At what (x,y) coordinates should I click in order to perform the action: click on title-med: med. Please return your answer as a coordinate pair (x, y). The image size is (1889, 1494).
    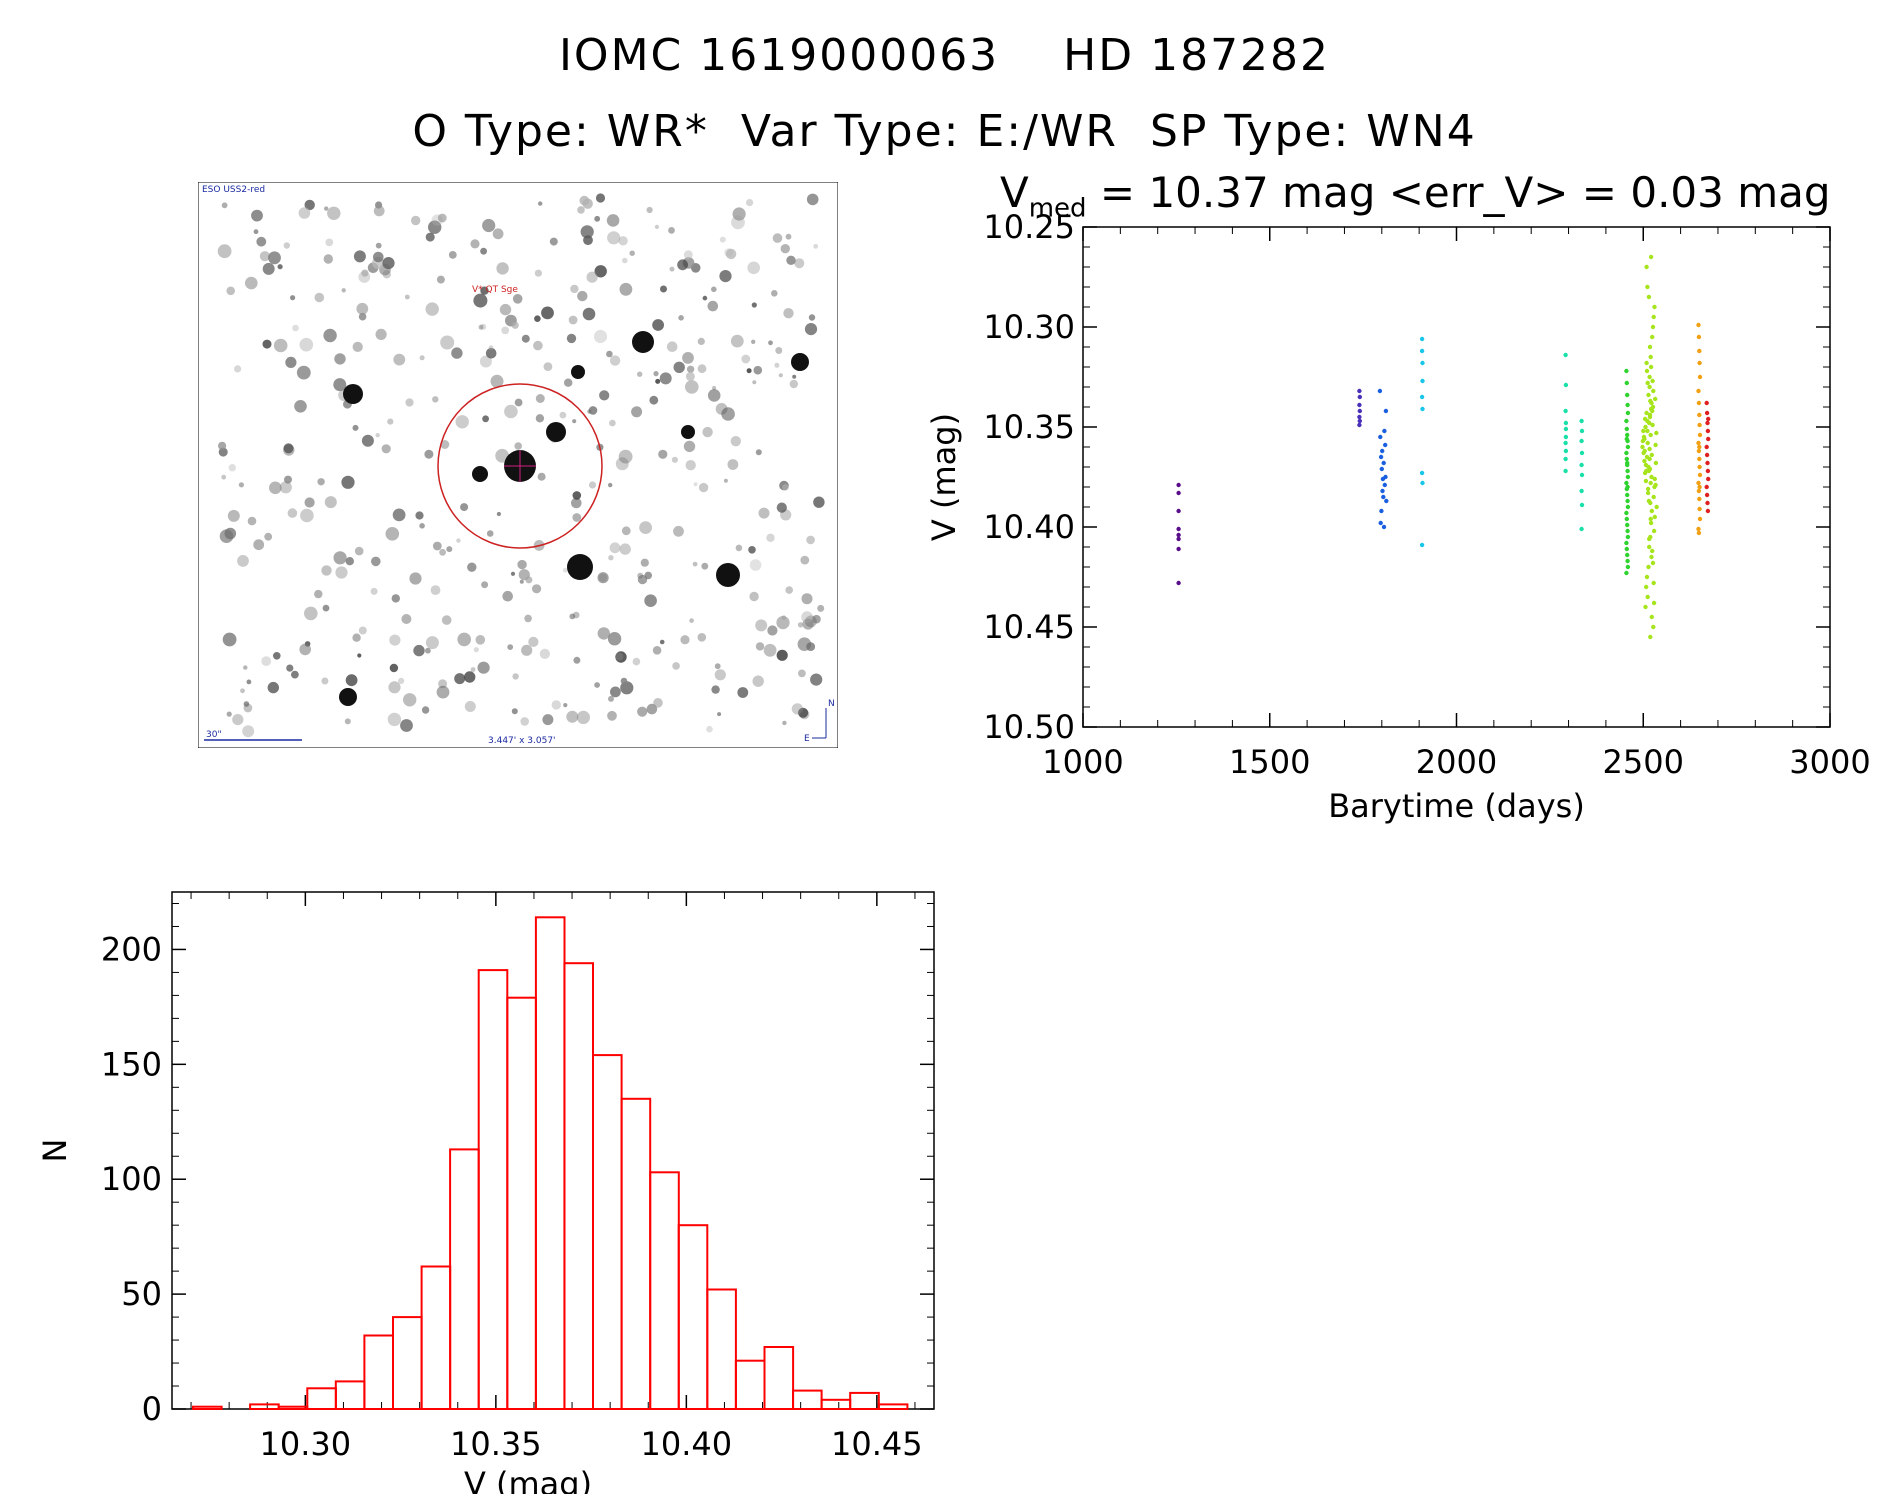
    Looking at the image, I should click on (1057, 208).